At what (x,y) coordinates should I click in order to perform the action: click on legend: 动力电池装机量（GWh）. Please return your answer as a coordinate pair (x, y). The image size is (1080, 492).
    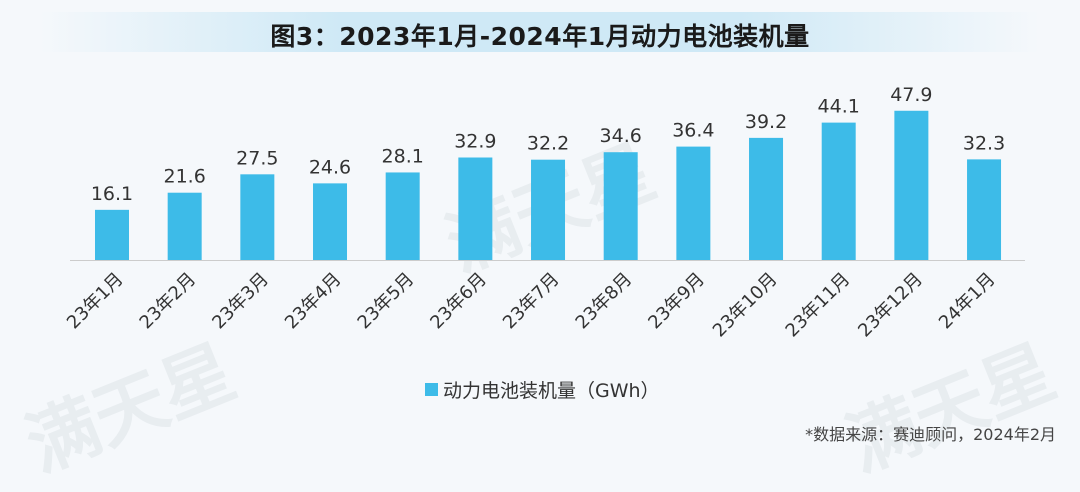
    Looking at the image, I should click on (542, 389).